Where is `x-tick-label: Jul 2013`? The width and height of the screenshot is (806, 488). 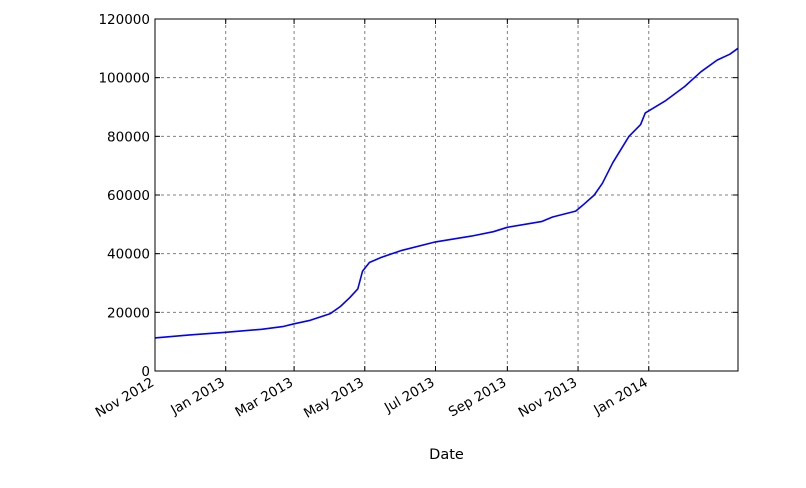
x-tick-label: Jul 2013 is located at coordinates (409, 396).